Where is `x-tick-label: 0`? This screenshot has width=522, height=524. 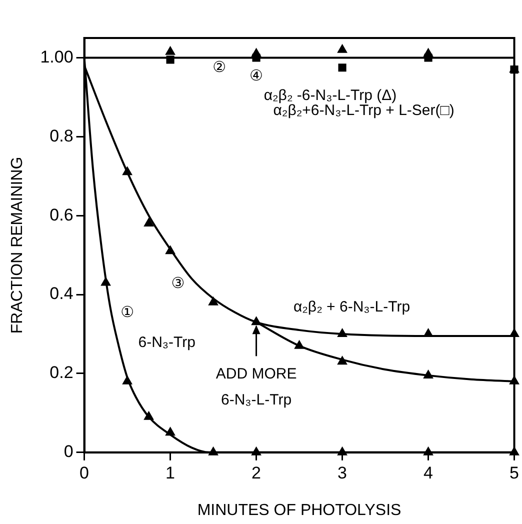
x-tick-label: 0 is located at coordinates (85, 472).